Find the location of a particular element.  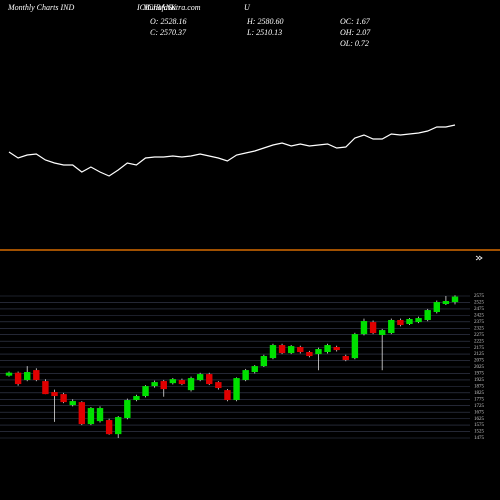

y-tick-label: 2475 is located at coordinates (479, 309).